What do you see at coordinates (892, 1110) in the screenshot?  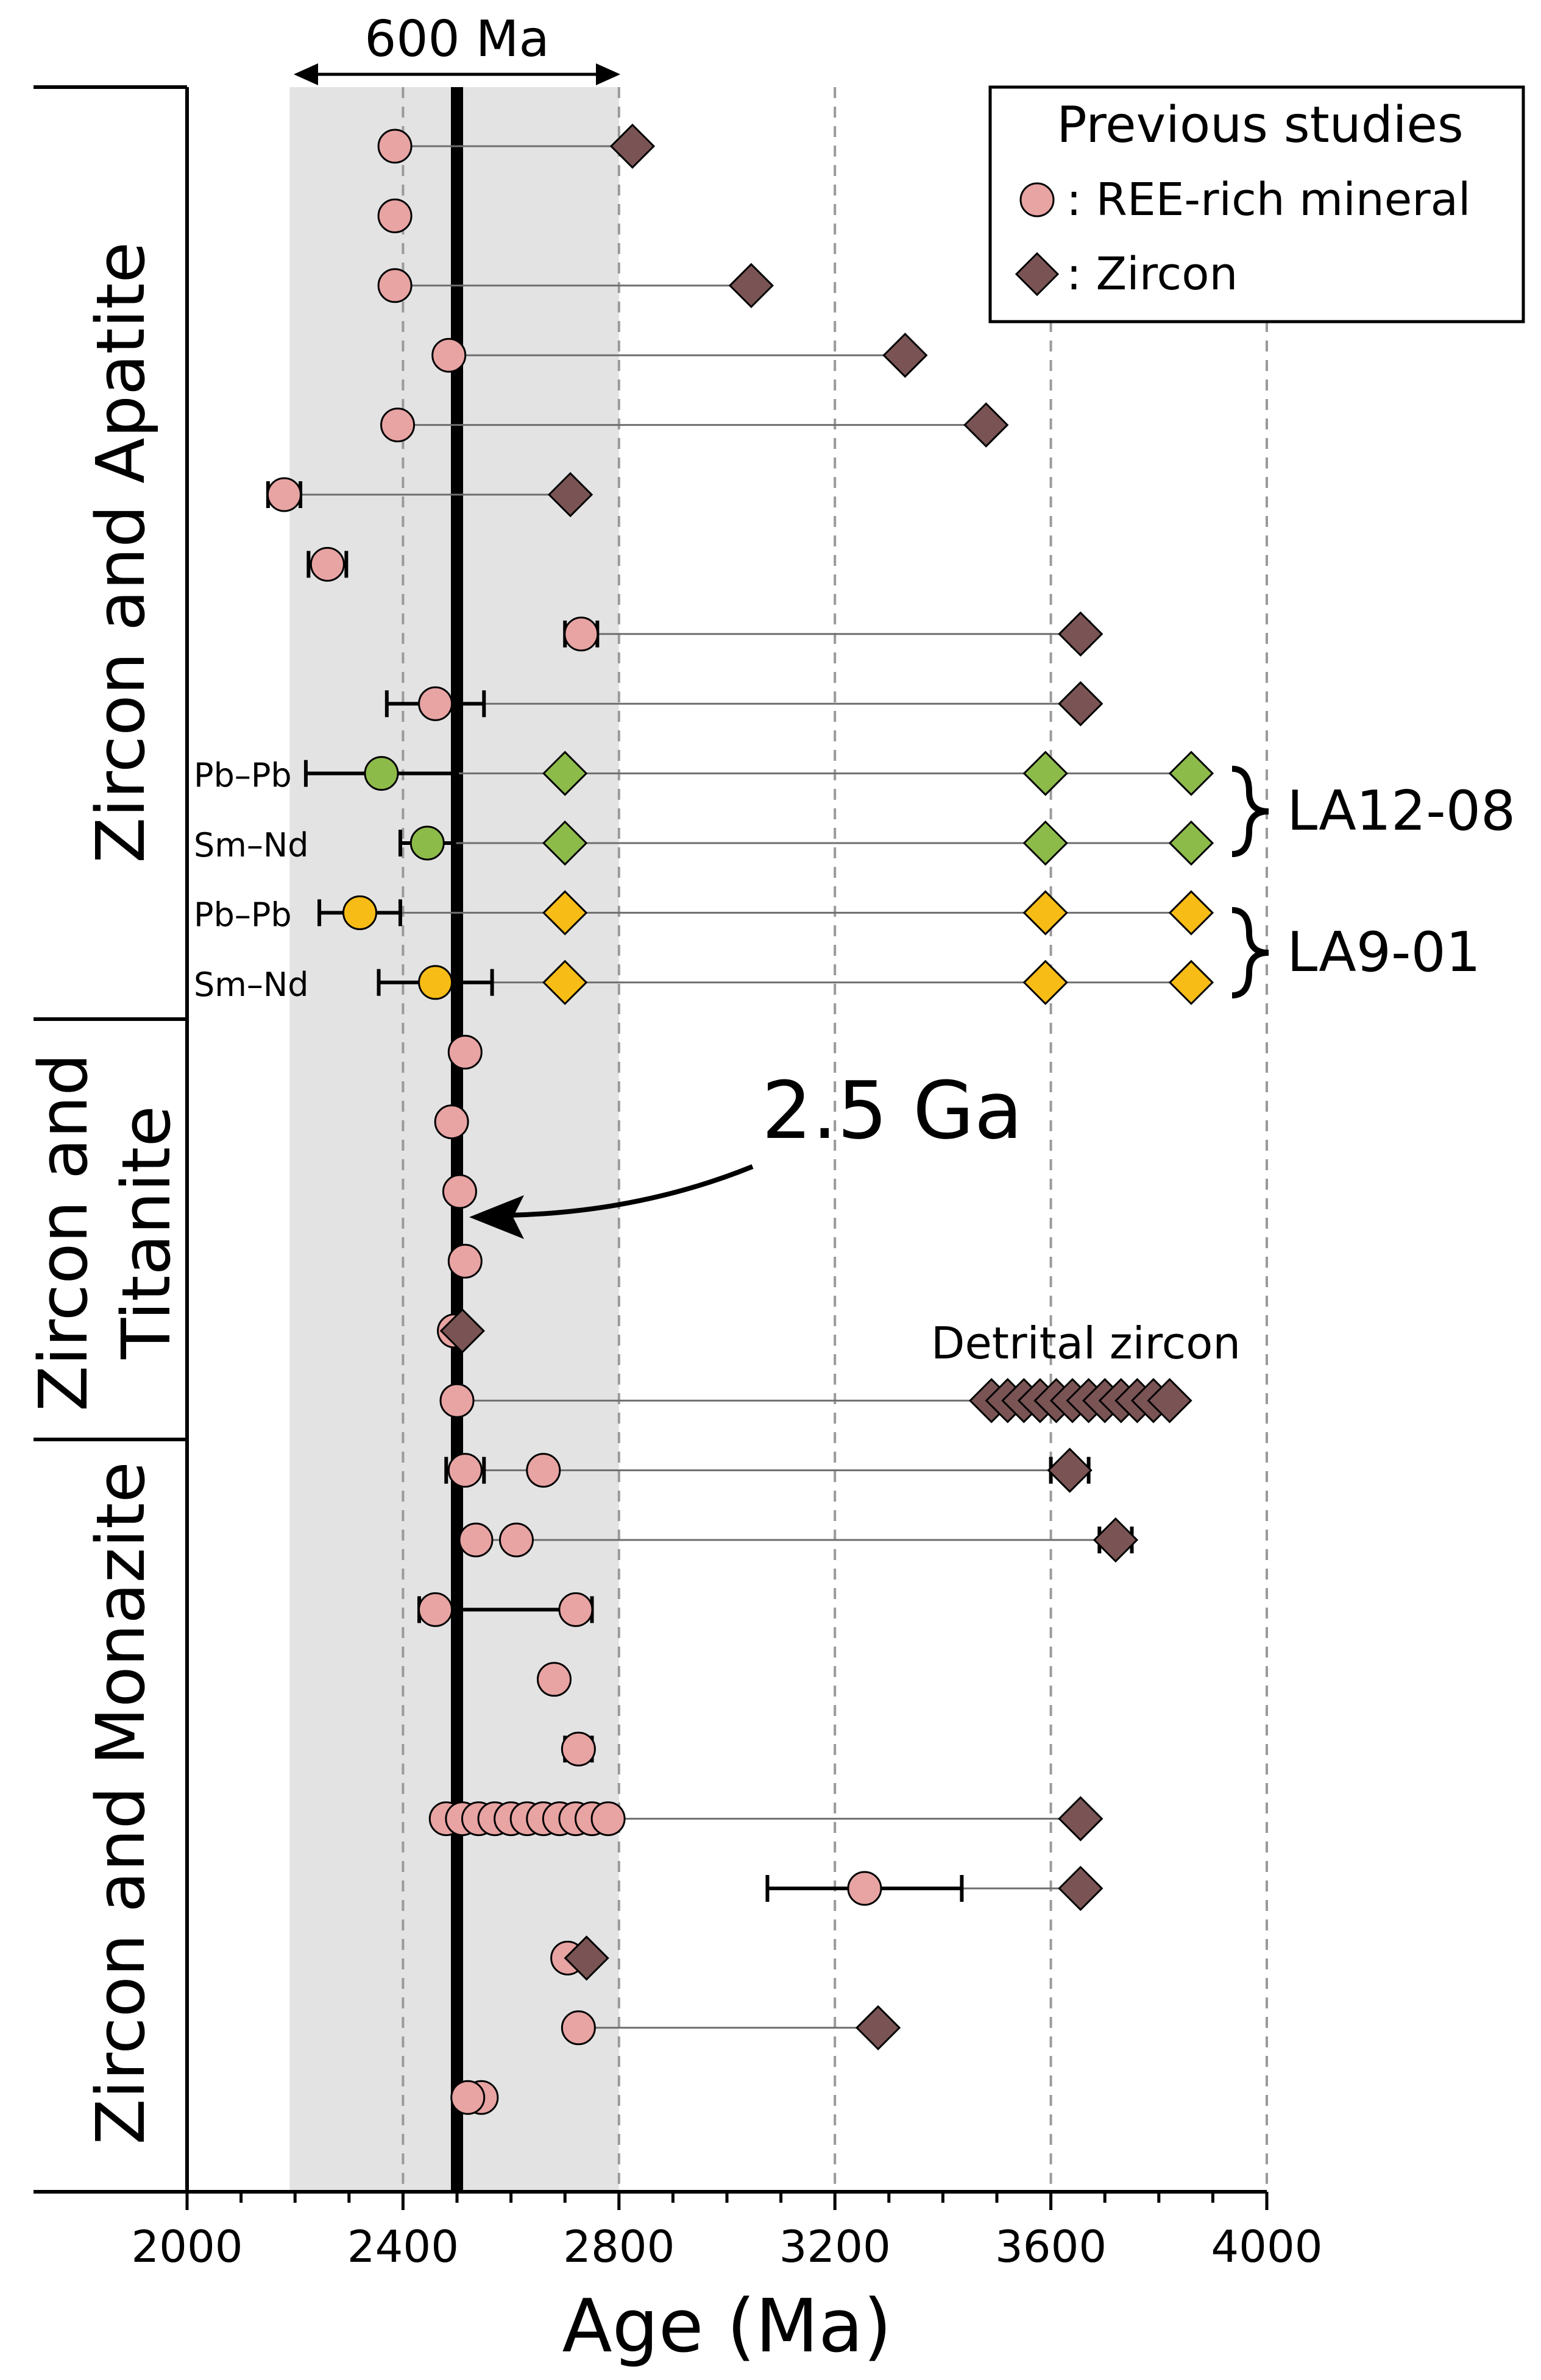 I see `reference-line-label: 2.5 Ga` at bounding box center [892, 1110].